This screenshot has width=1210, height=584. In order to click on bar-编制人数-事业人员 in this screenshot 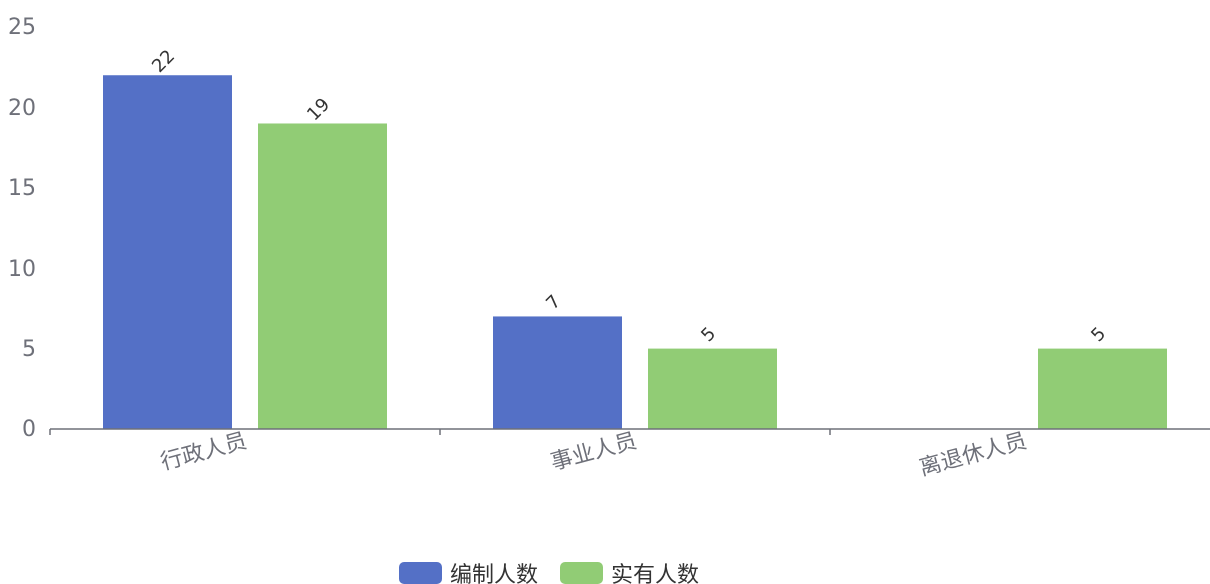, I will do `click(557, 372)`.